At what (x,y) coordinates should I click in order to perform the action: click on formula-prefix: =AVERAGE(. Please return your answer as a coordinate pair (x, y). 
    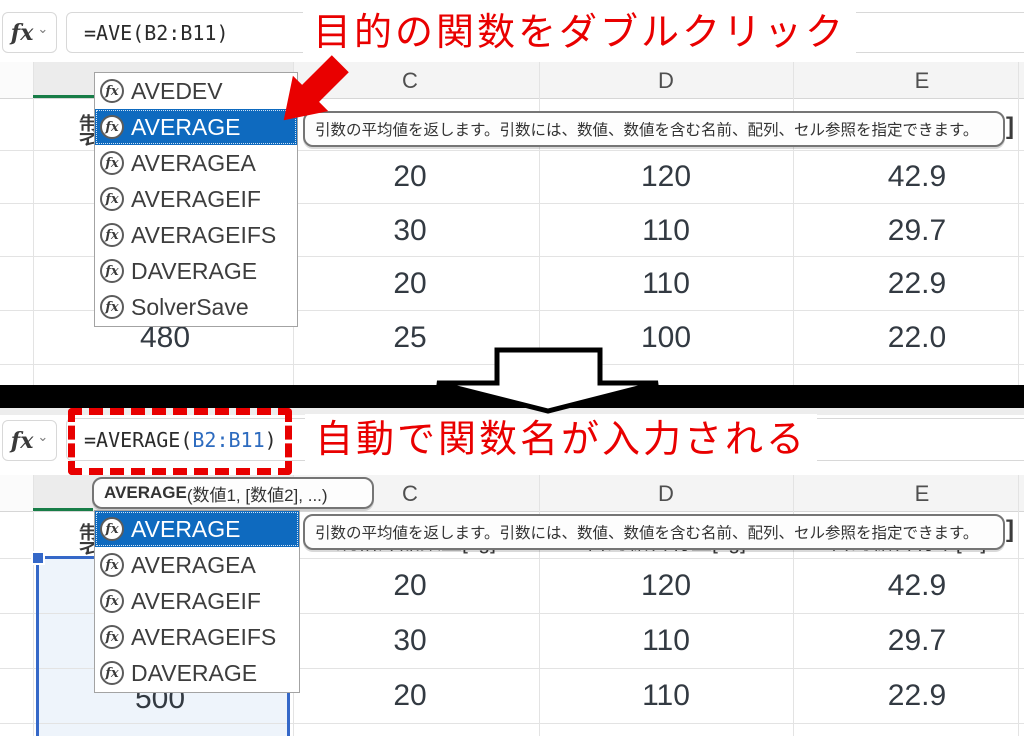
    Looking at the image, I should click on (138, 439).